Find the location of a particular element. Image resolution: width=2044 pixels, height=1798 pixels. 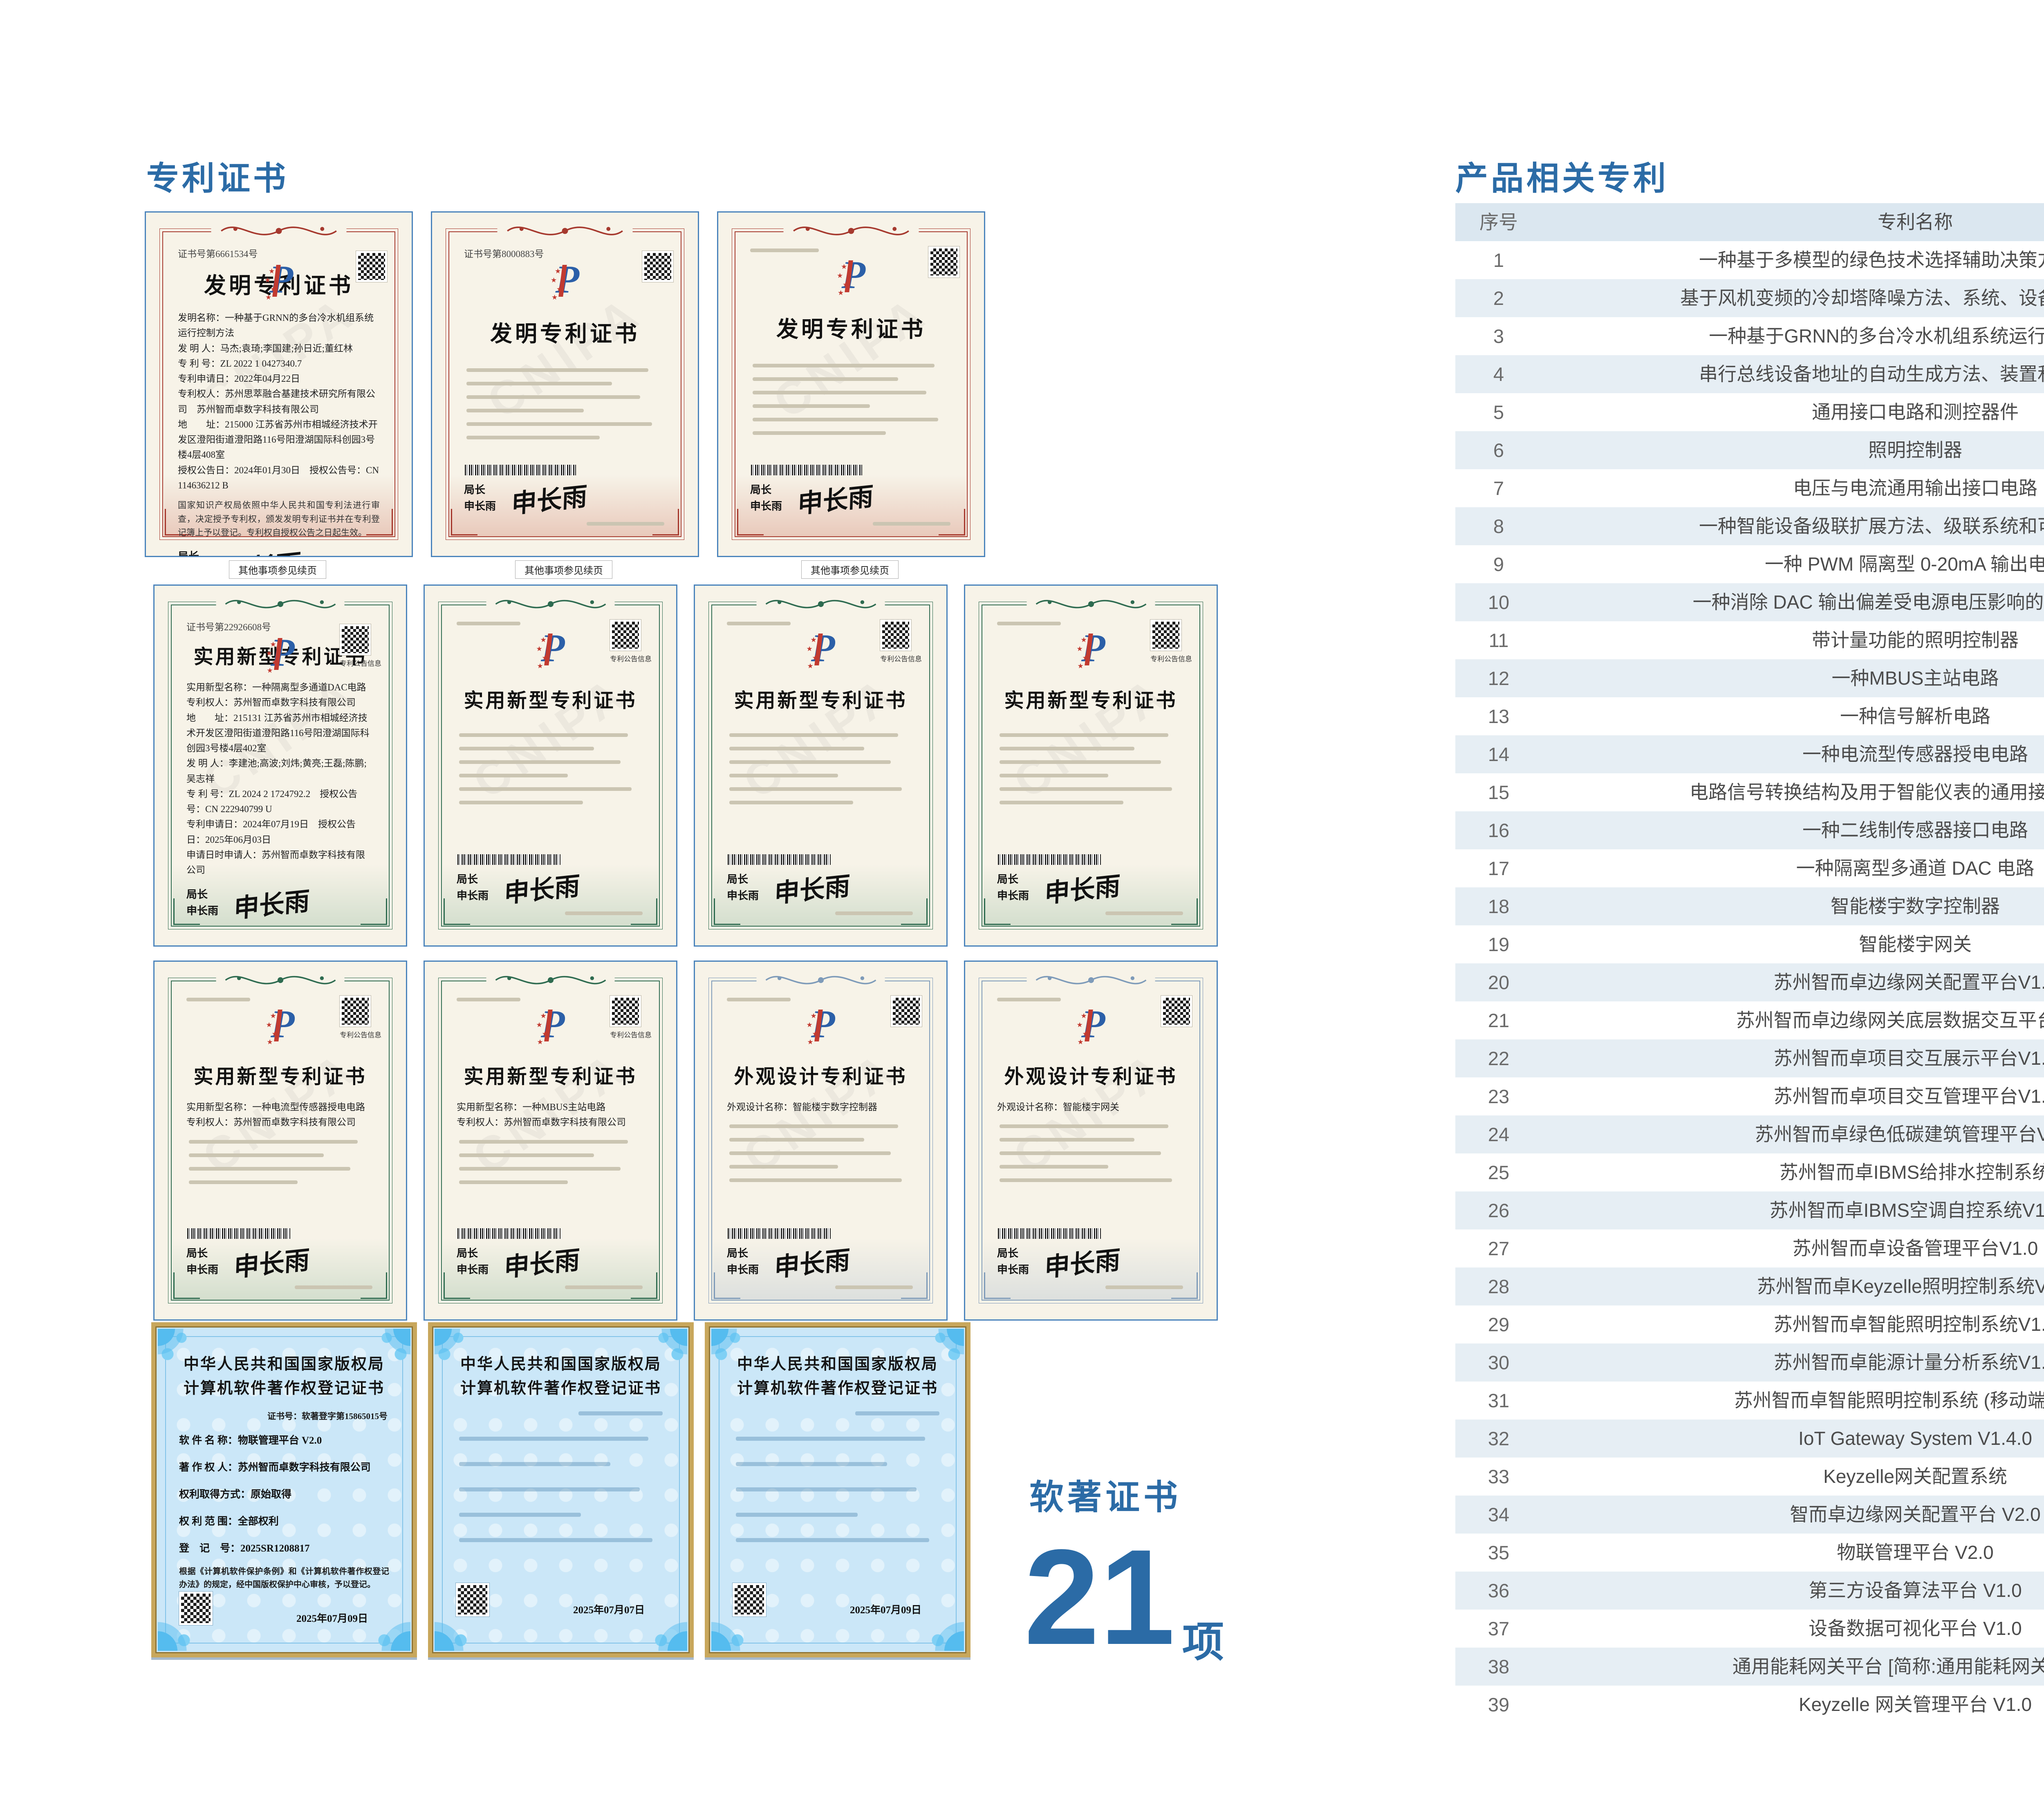

certificate-field: 发 明 人：马杰;袁琦;李国建;孙日近;董红林 is located at coordinates (266, 348).